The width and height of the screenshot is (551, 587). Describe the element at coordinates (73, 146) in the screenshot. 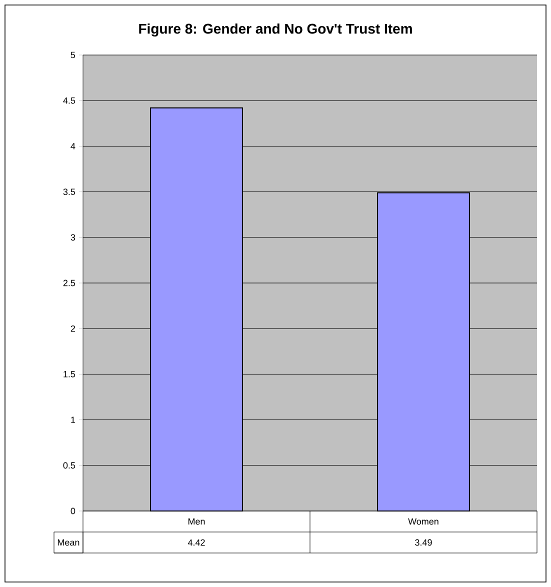

I see `y-tick-label: 4` at that location.